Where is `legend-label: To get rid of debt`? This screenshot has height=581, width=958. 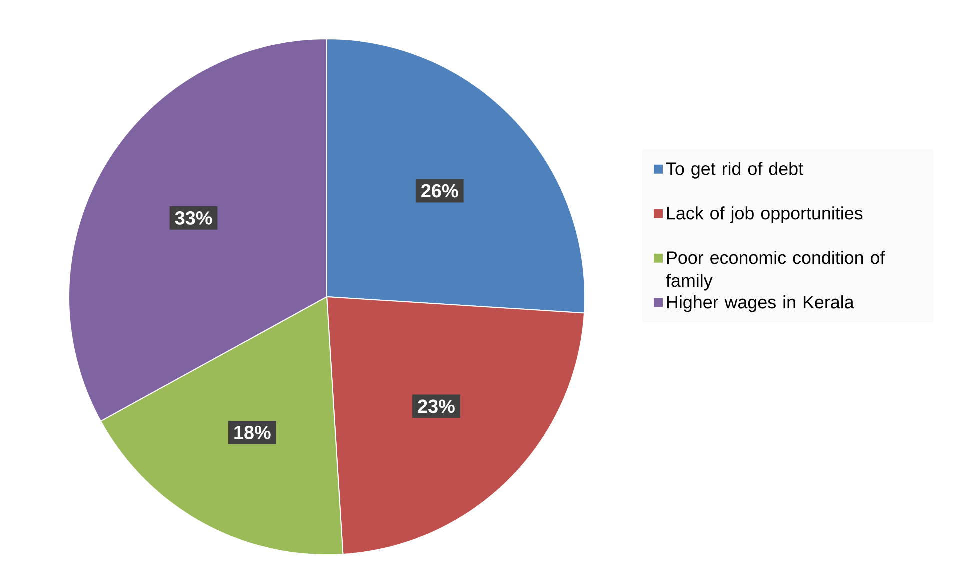
legend-label: To get rid of debt is located at coordinates (735, 170).